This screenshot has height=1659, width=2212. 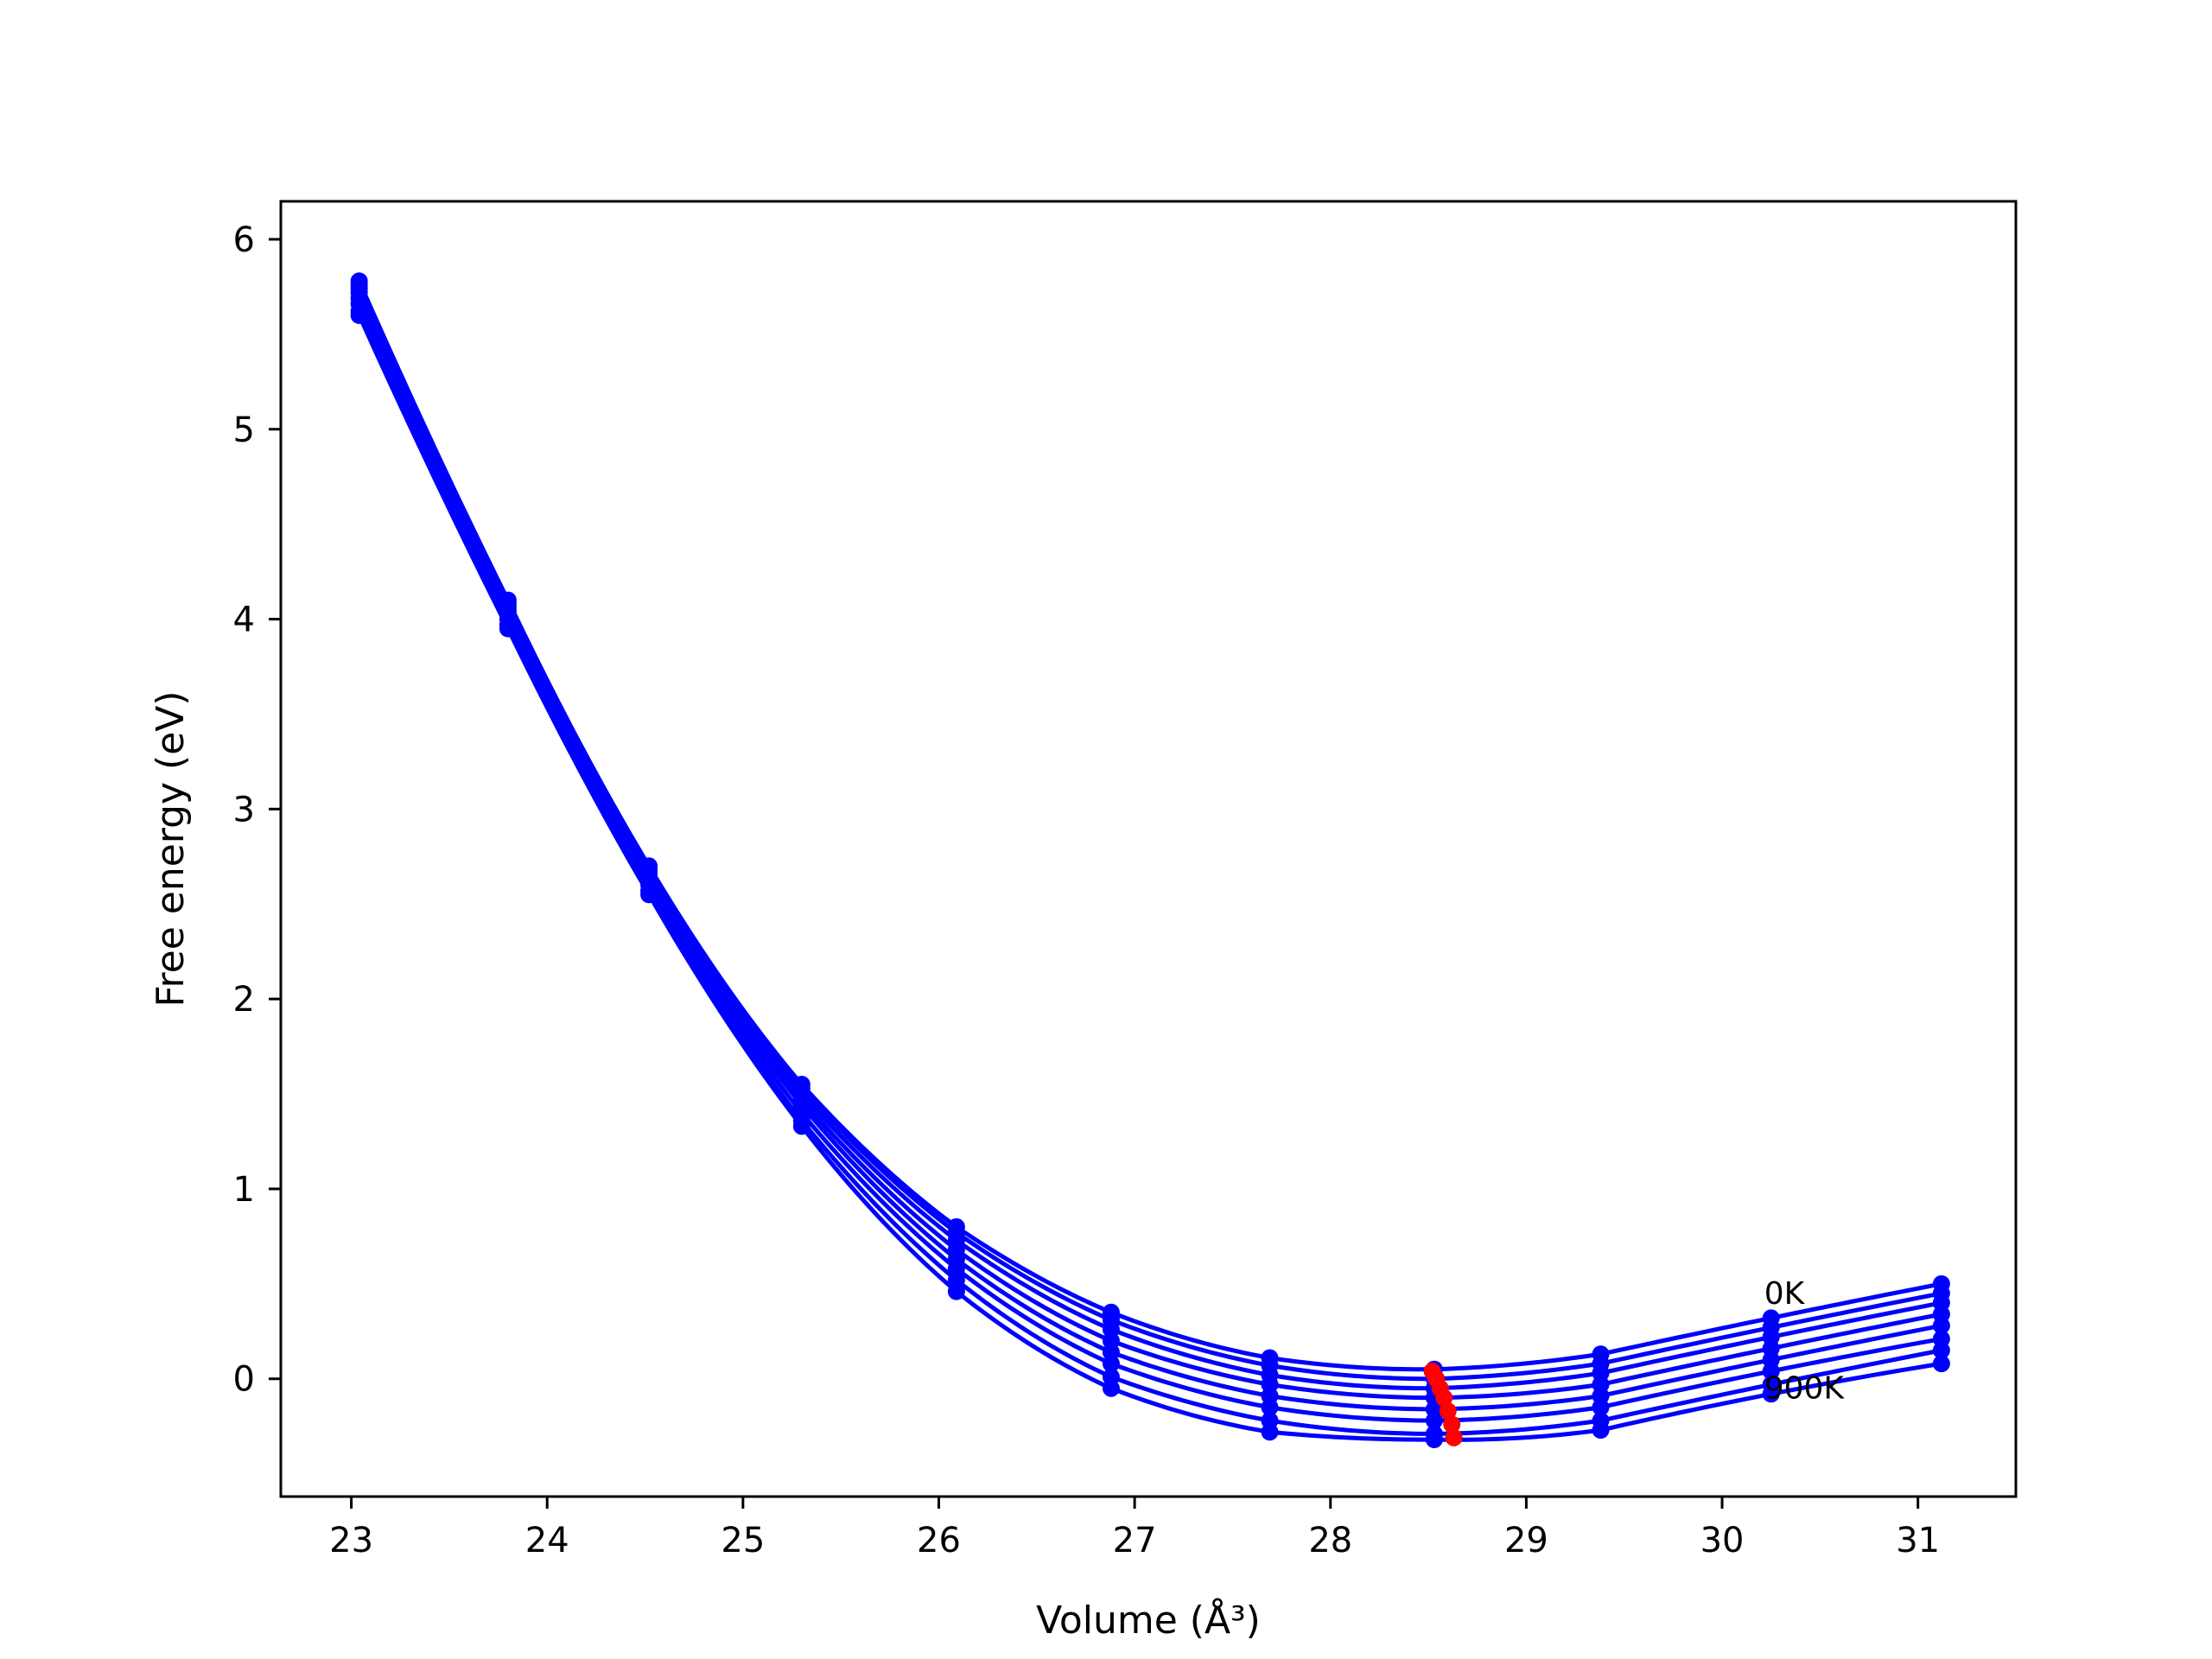 I want to click on y-tick-label: 1, so click(x=244, y=1190).